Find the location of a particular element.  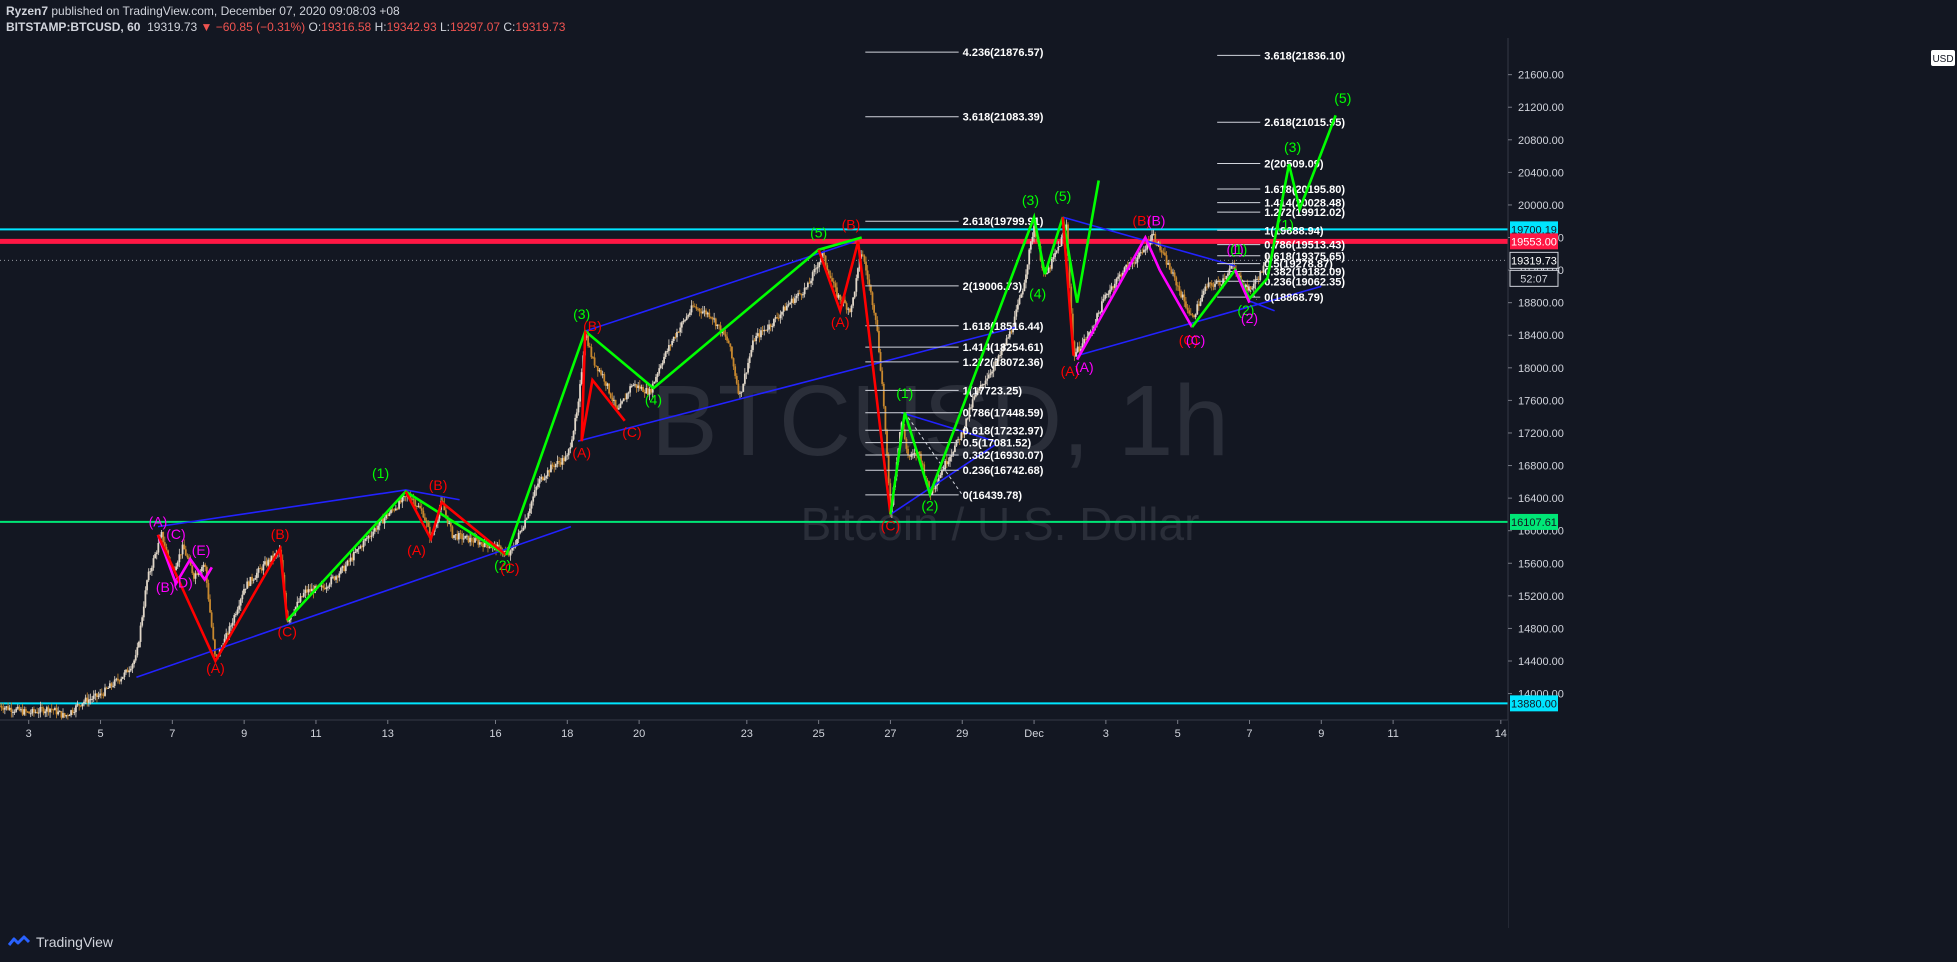

countdown-tag is located at coordinates (1534, 278).